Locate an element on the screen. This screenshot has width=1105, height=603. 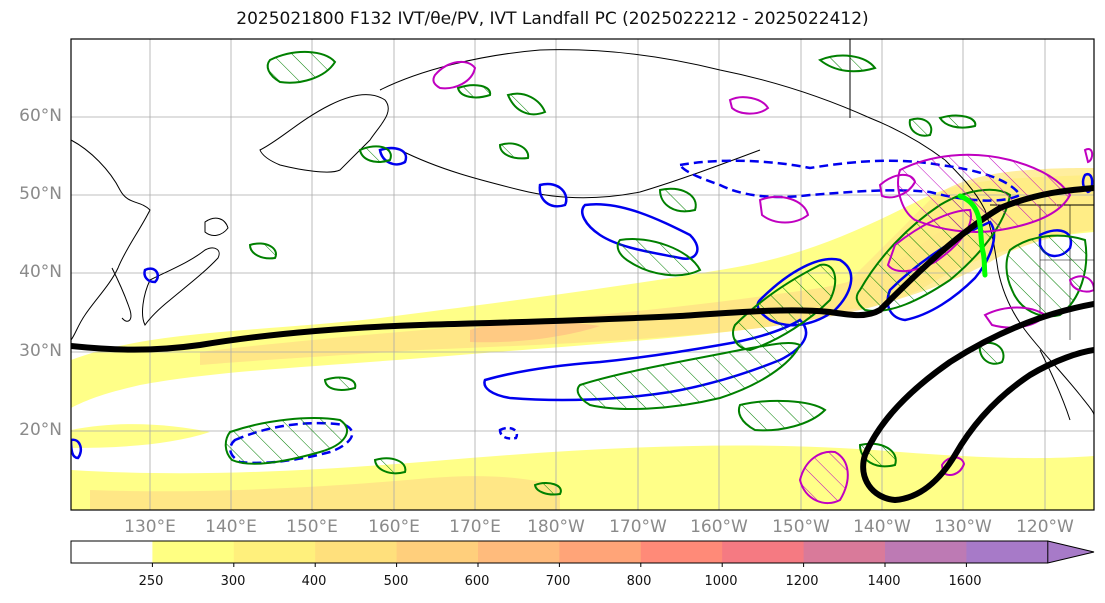
colorbar-label-1600: 1600 is located at coordinates (965, 581).